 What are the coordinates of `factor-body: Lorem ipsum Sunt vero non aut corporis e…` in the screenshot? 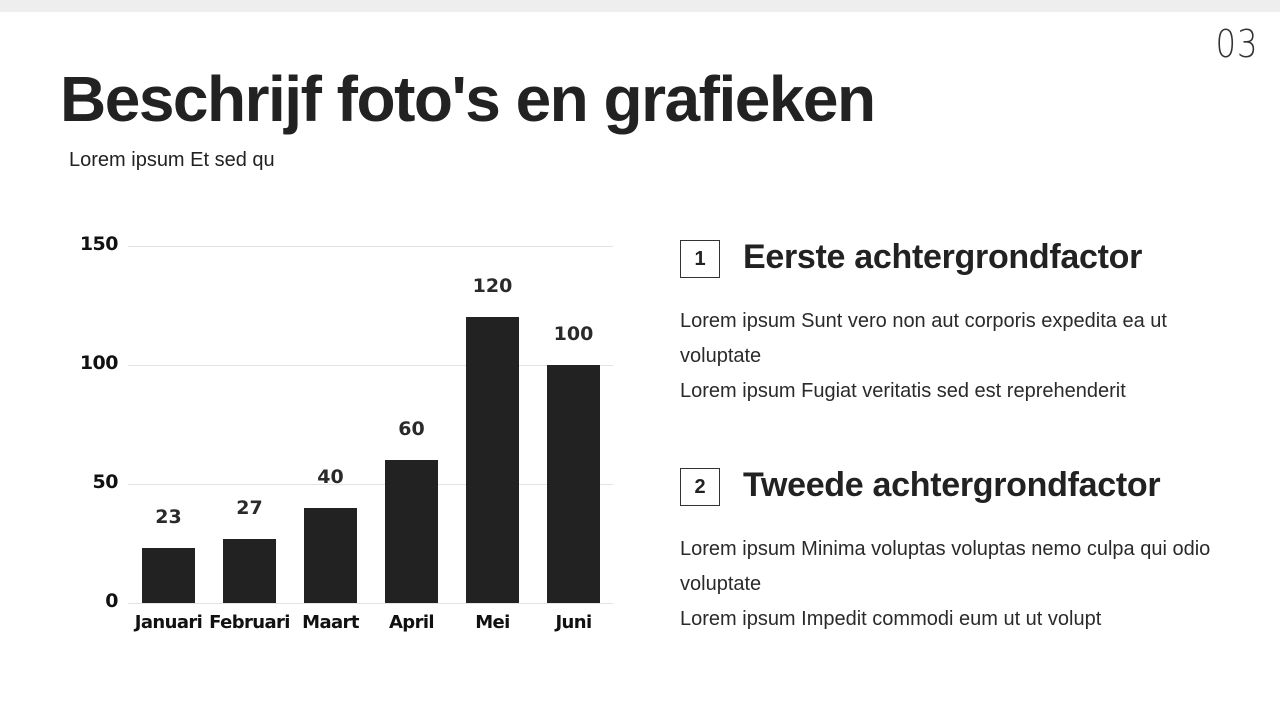 It's located at (960, 356).